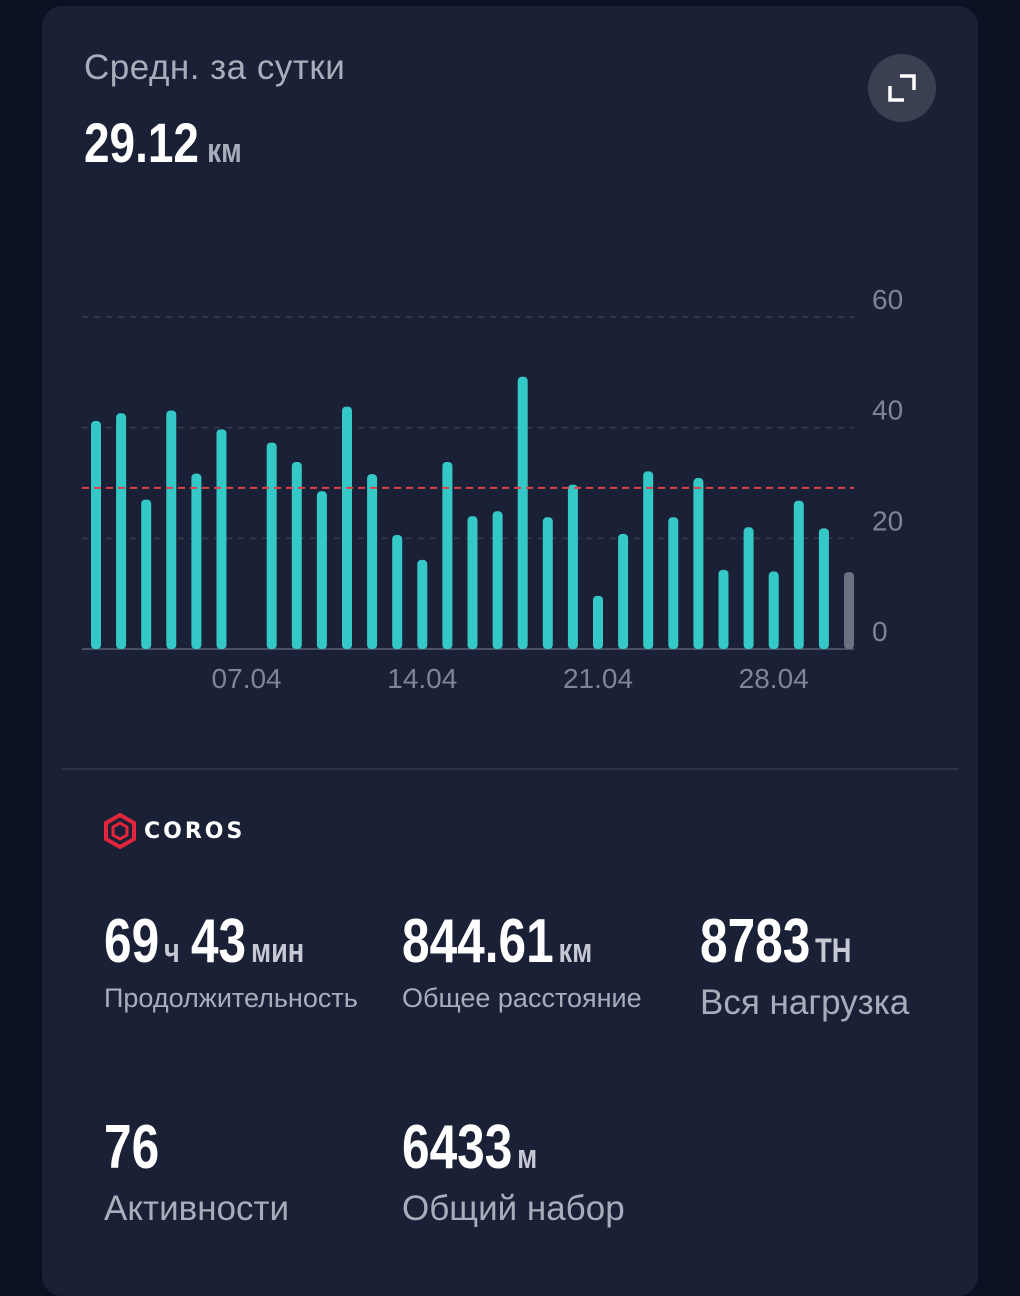 This screenshot has height=1296, width=1020. Describe the element at coordinates (215, 67) in the screenshot. I see `average-label: Средн. за сутки` at that location.